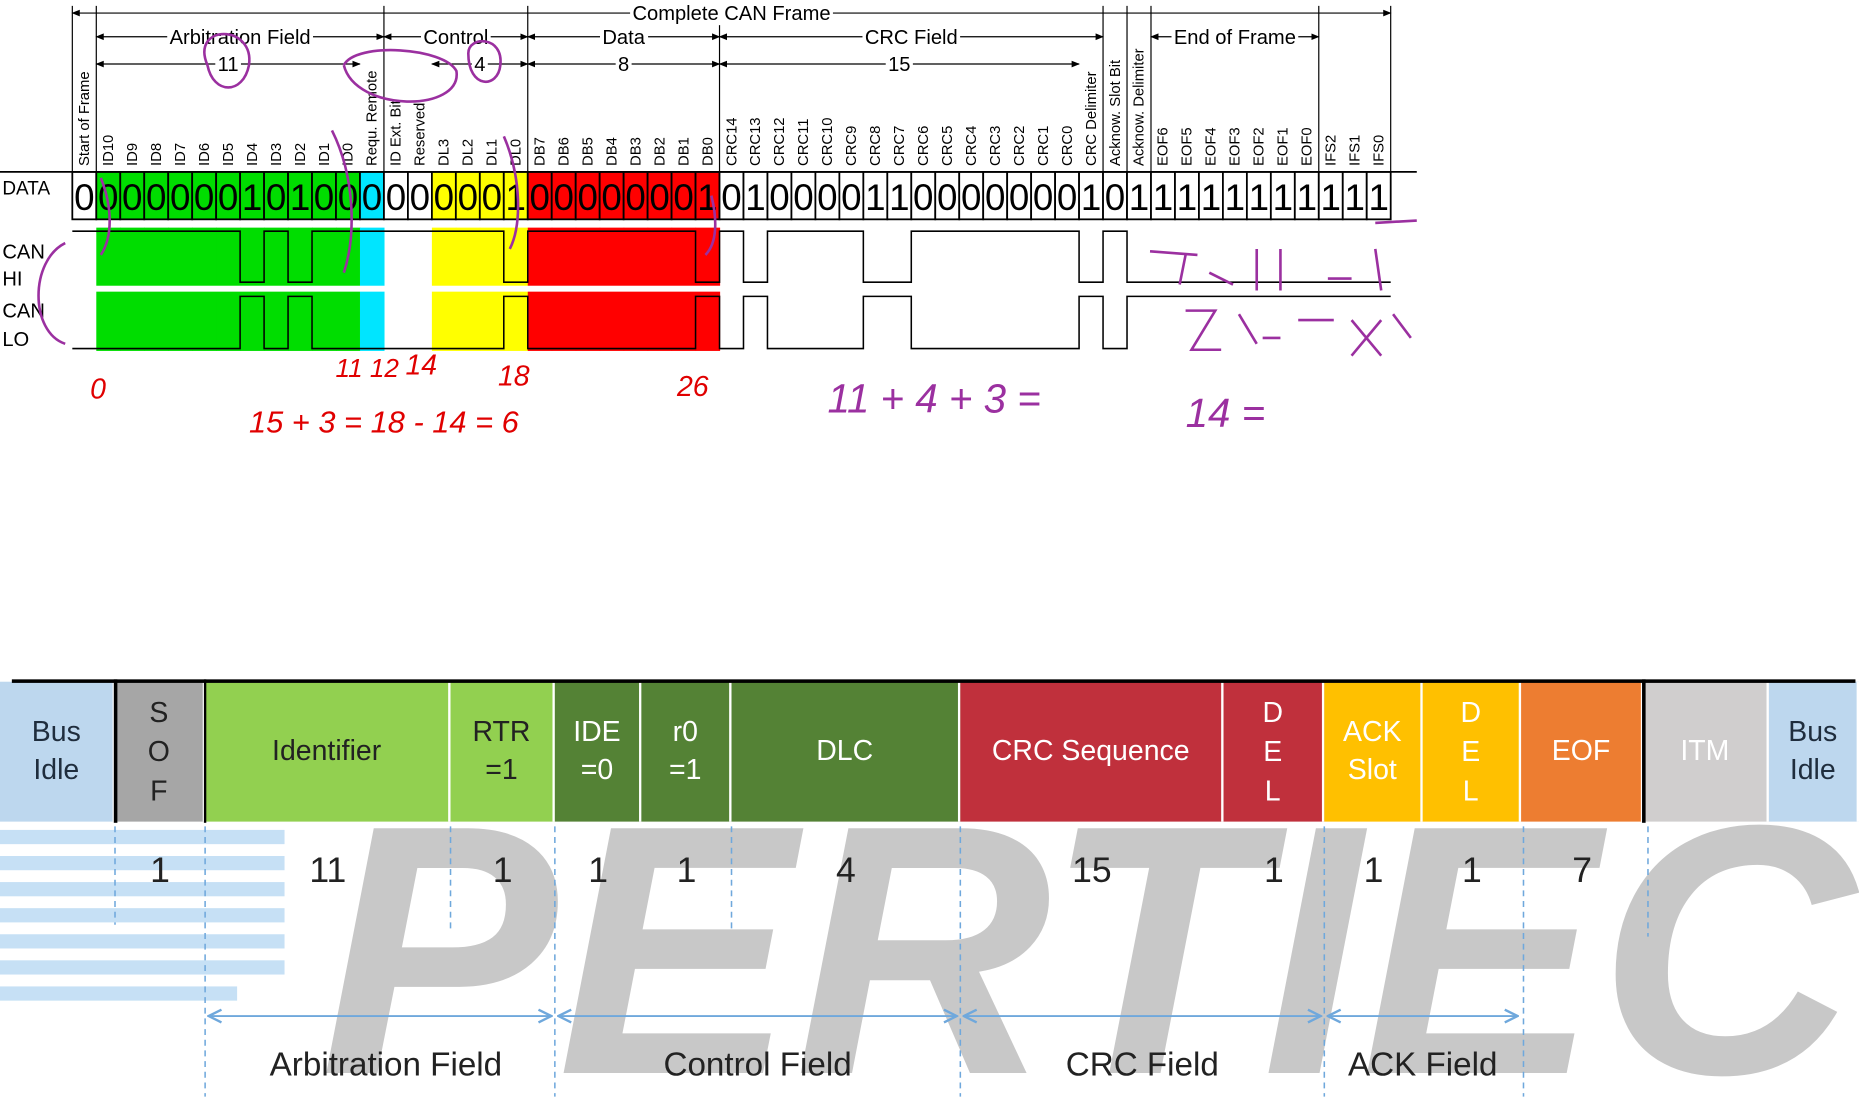 The width and height of the screenshot is (1859, 1104). I want to click on field-box: DEL, so click(1472, 751).